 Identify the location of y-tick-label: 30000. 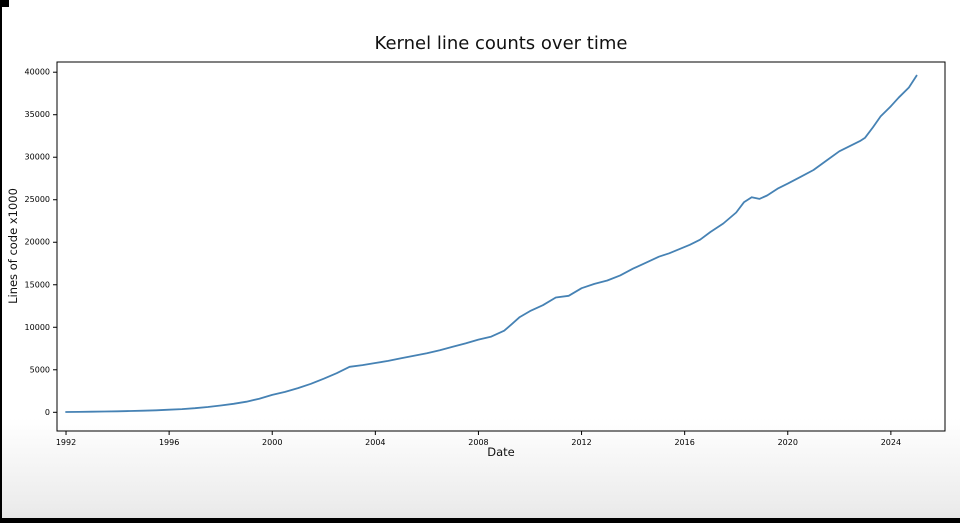
(37, 157).